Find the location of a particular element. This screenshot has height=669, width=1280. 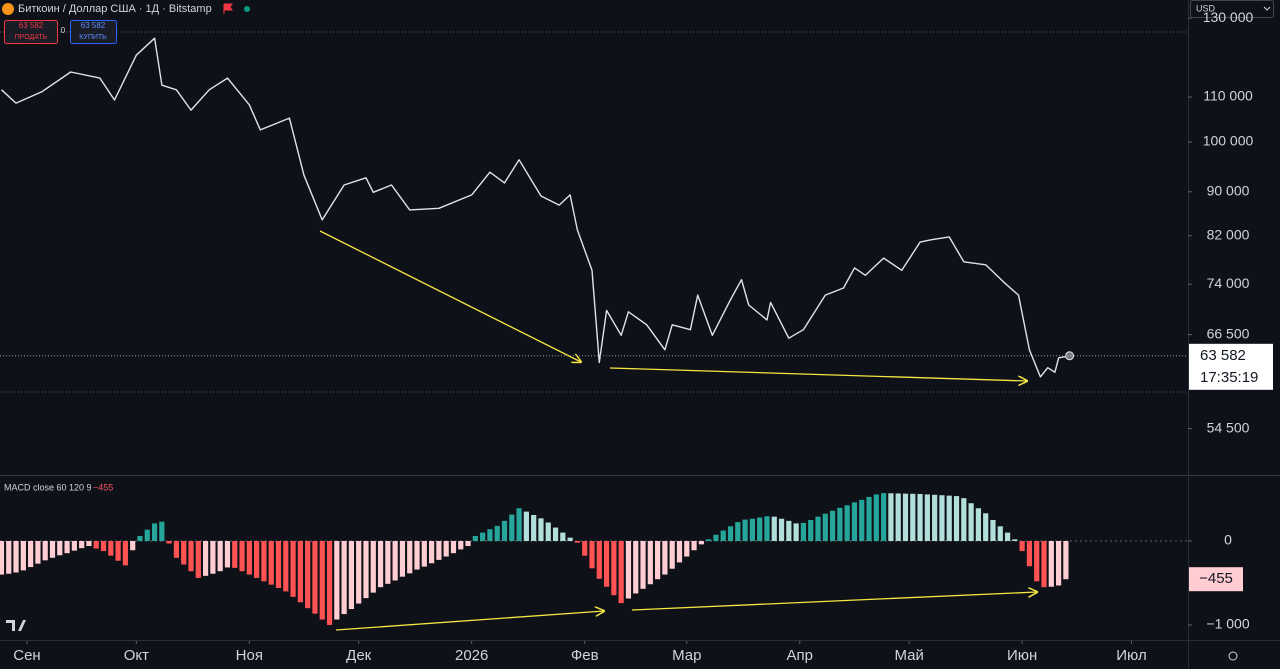

indicator-value: −455 is located at coordinates (103, 487).